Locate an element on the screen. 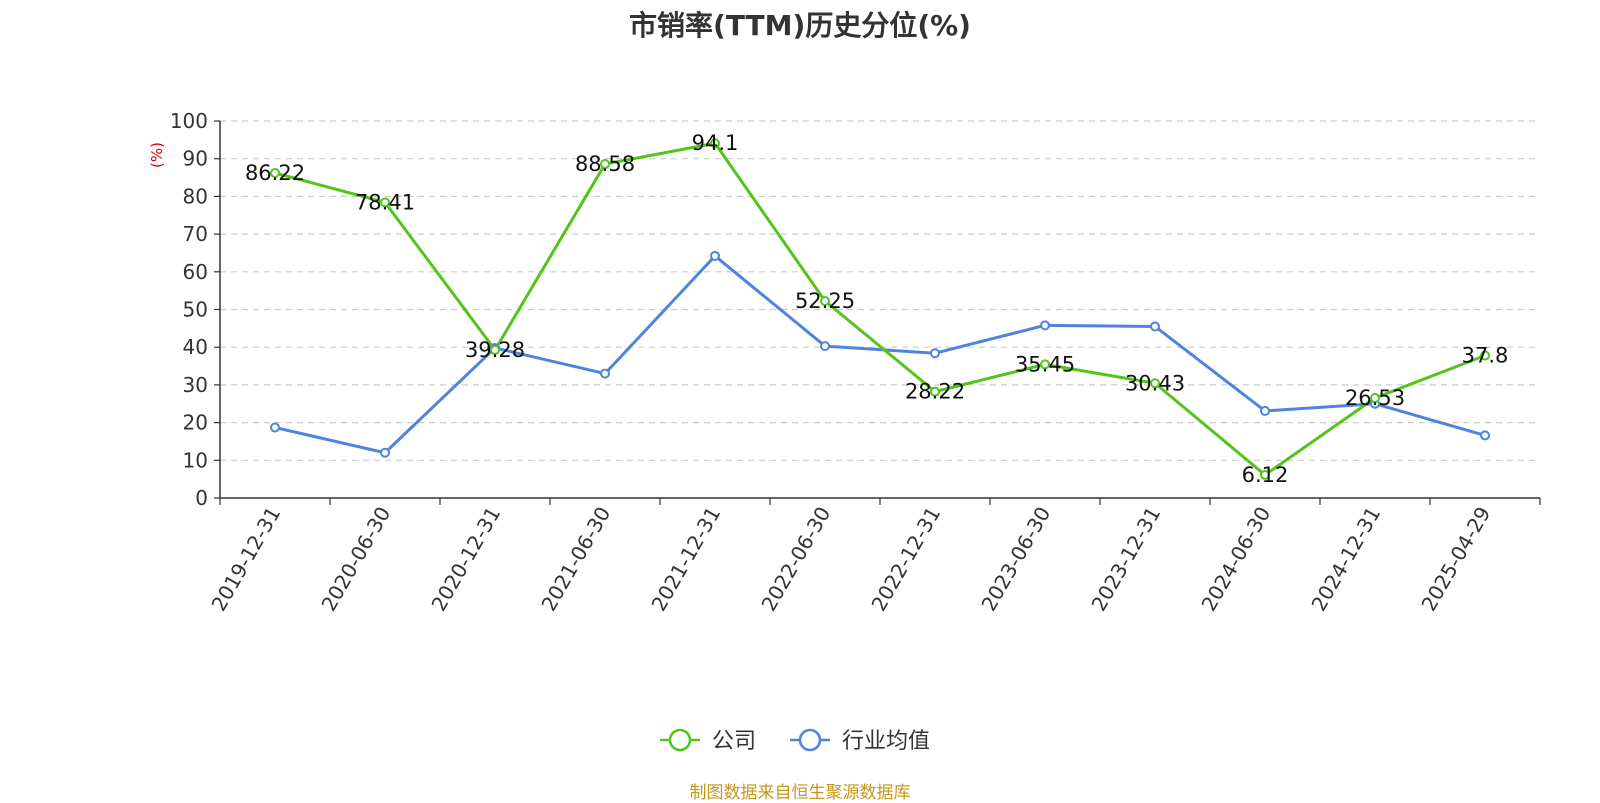 The image size is (1600, 803). y-tick-label: 100 is located at coordinates (189, 121).